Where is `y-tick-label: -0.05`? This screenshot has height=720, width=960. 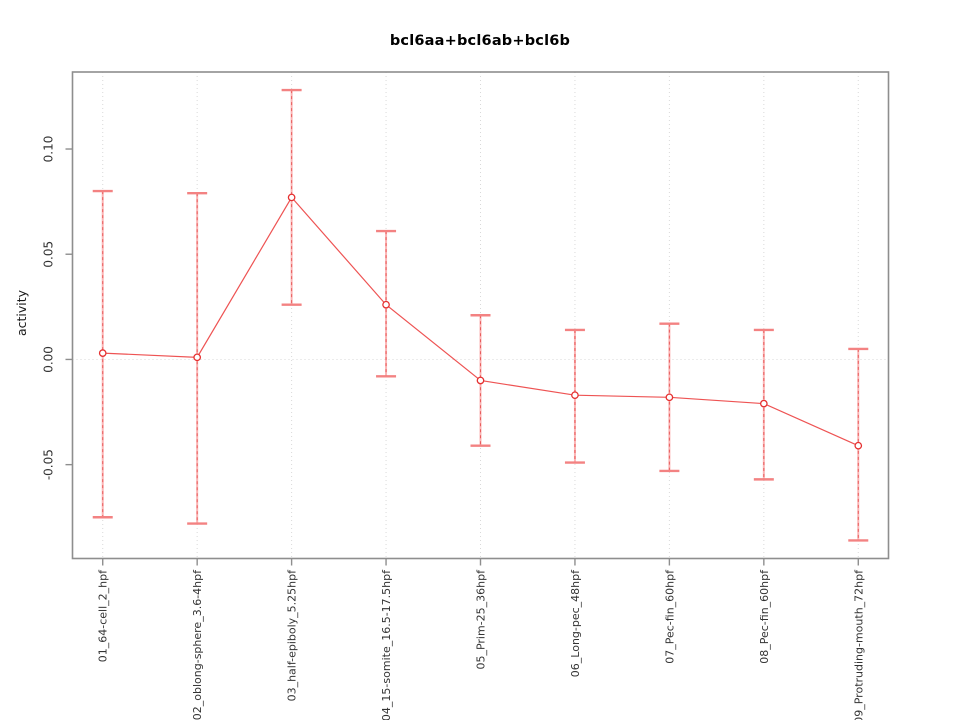
y-tick-label: -0.05 is located at coordinates (49, 464).